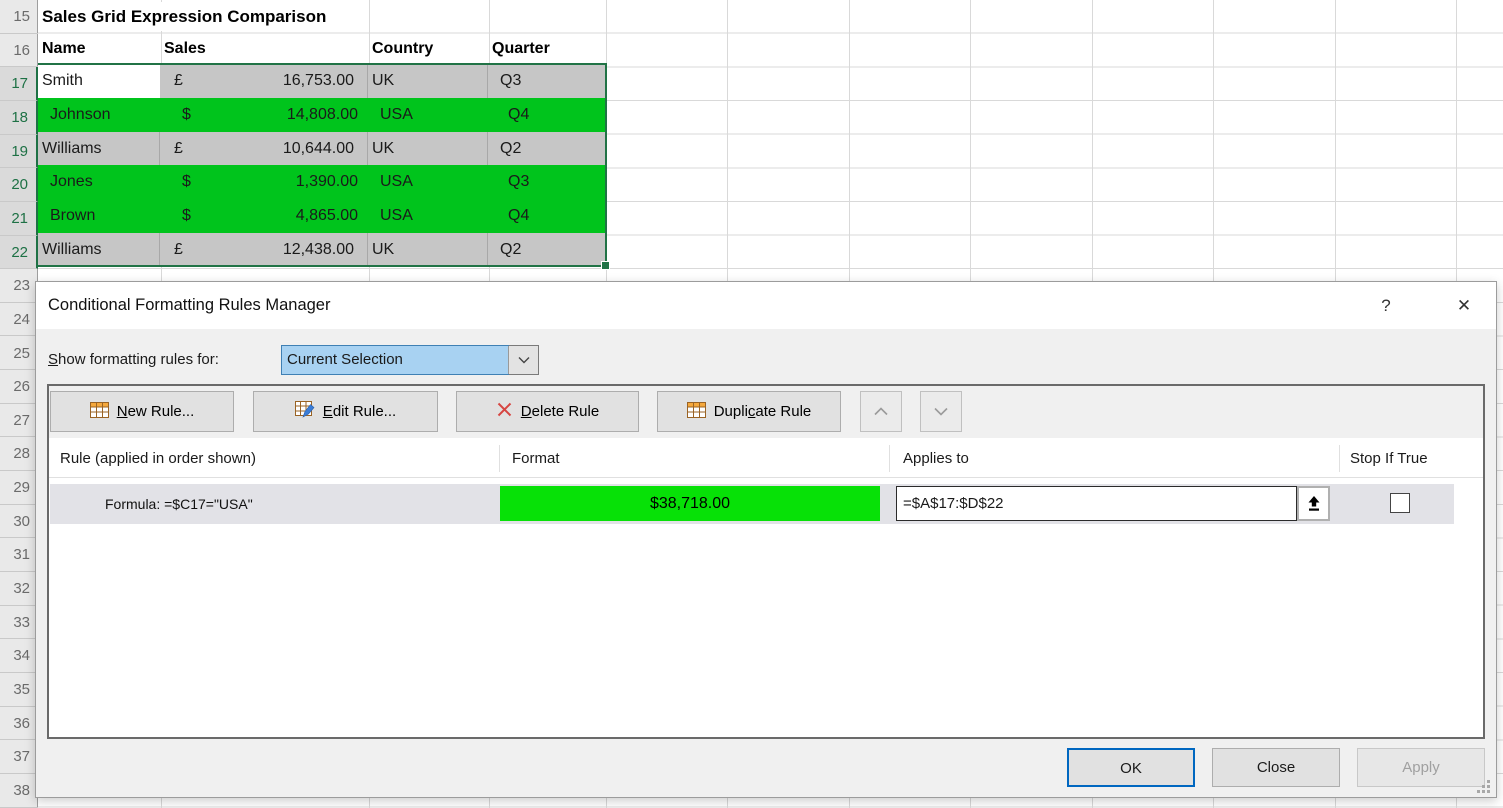  Describe the element at coordinates (1313, 503) in the screenshot. I see `collapse-dialog-range-icon` at that location.